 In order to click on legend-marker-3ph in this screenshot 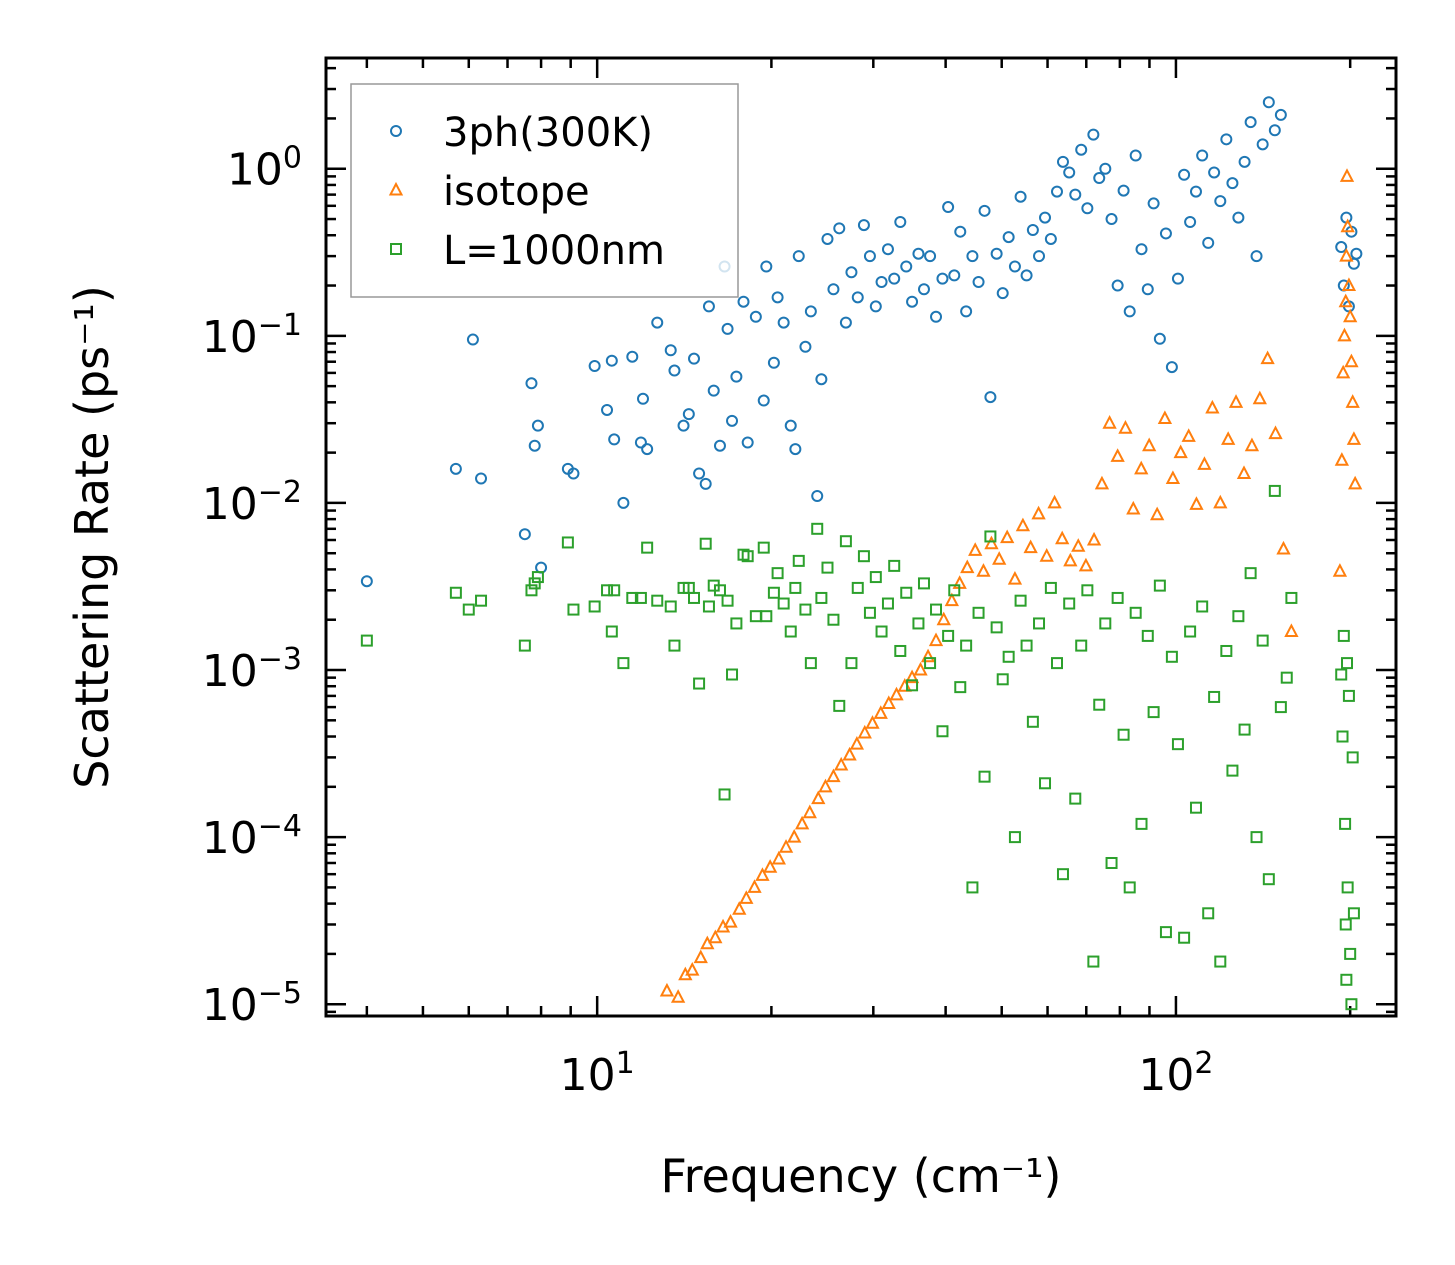, I will do `click(396, 131)`.